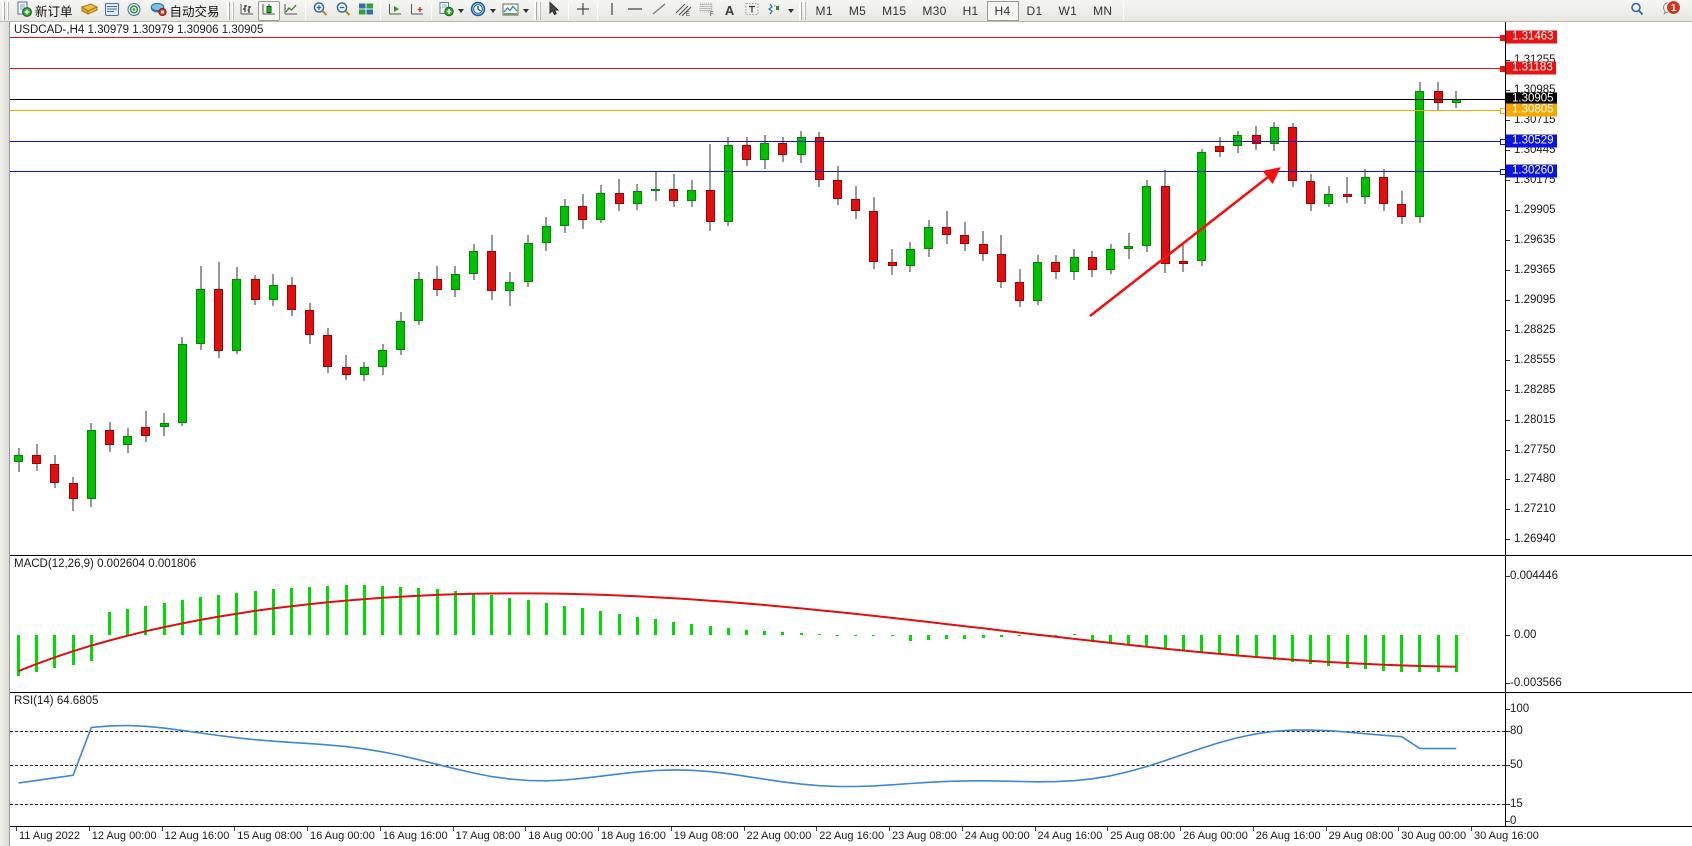 The width and height of the screenshot is (1692, 846). I want to click on vertical-line-button, so click(612, 11).